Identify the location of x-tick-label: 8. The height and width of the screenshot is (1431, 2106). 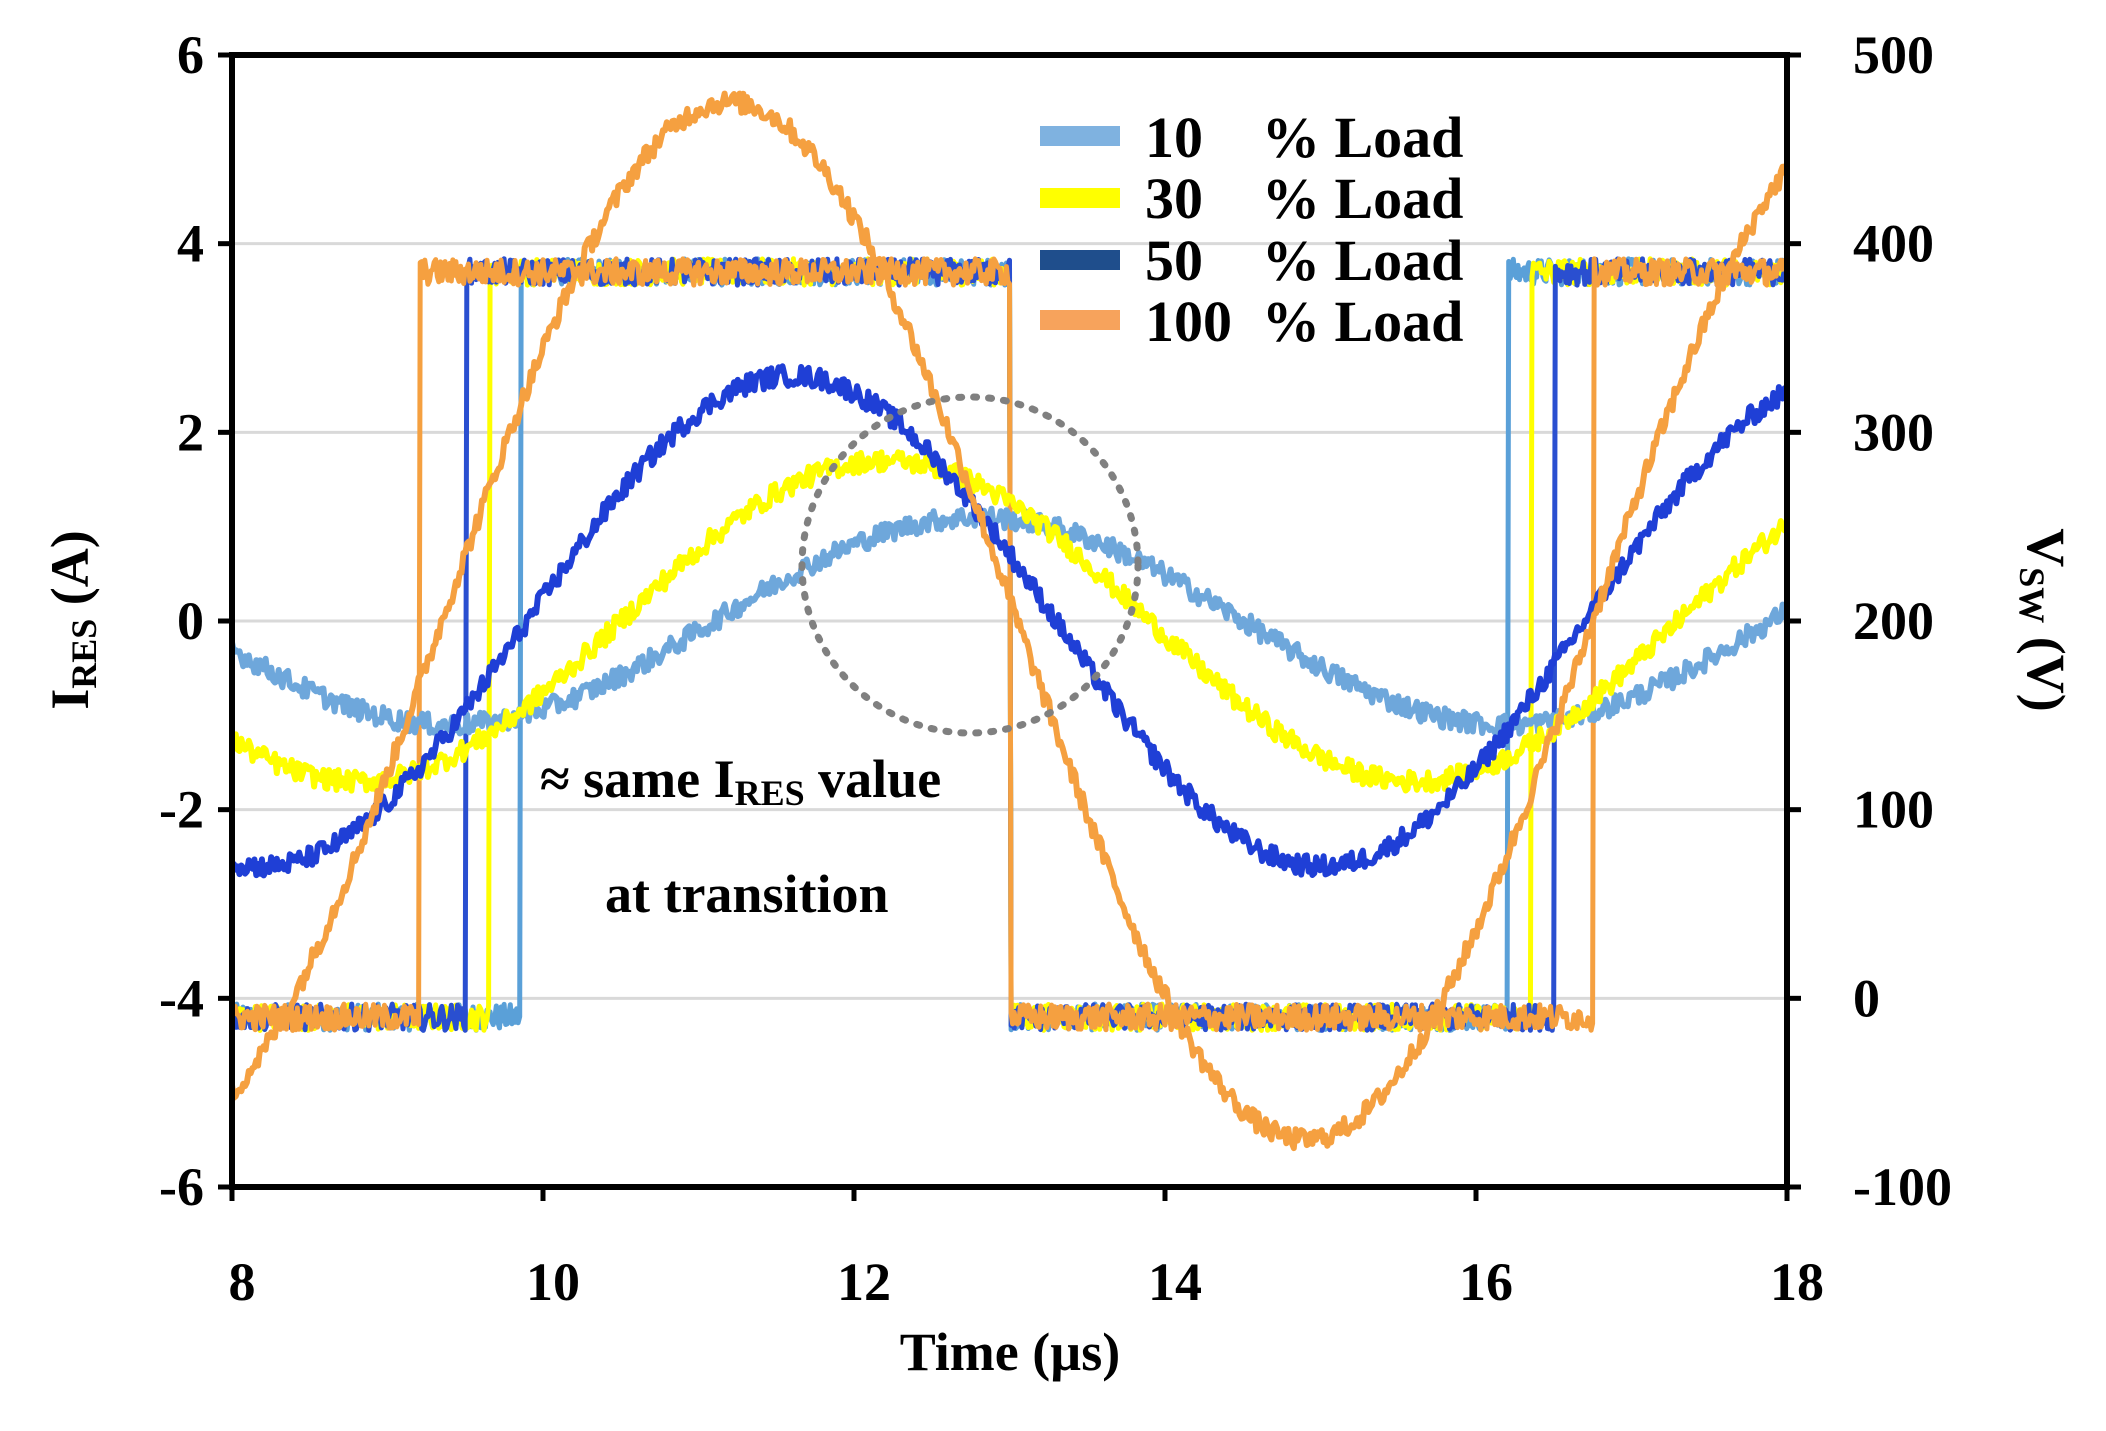
(242, 1282).